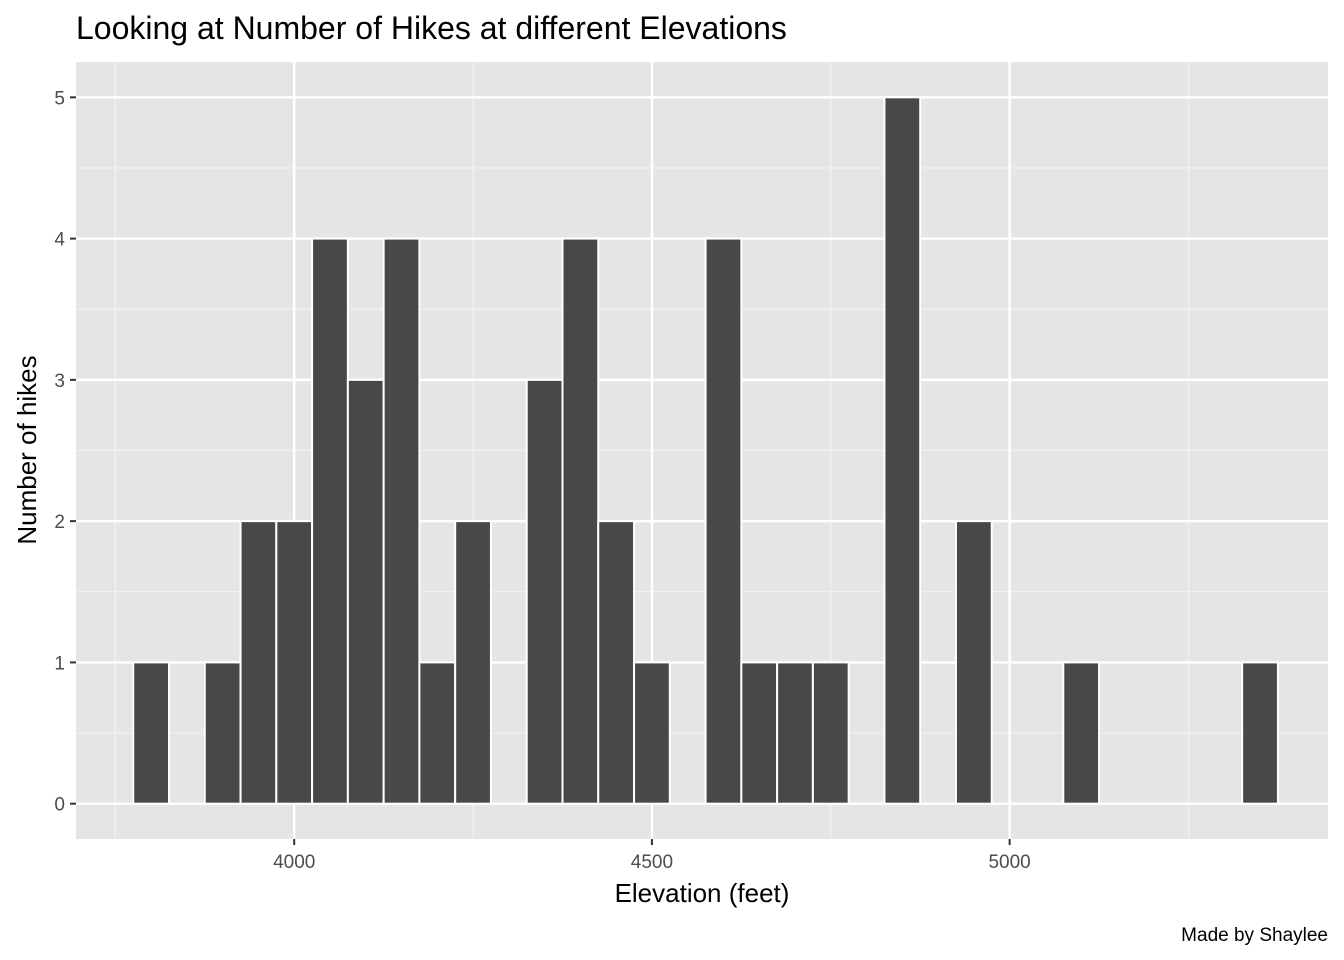 This screenshot has width=1344, height=960. I want to click on x-tick-label: 4500, so click(652, 862).